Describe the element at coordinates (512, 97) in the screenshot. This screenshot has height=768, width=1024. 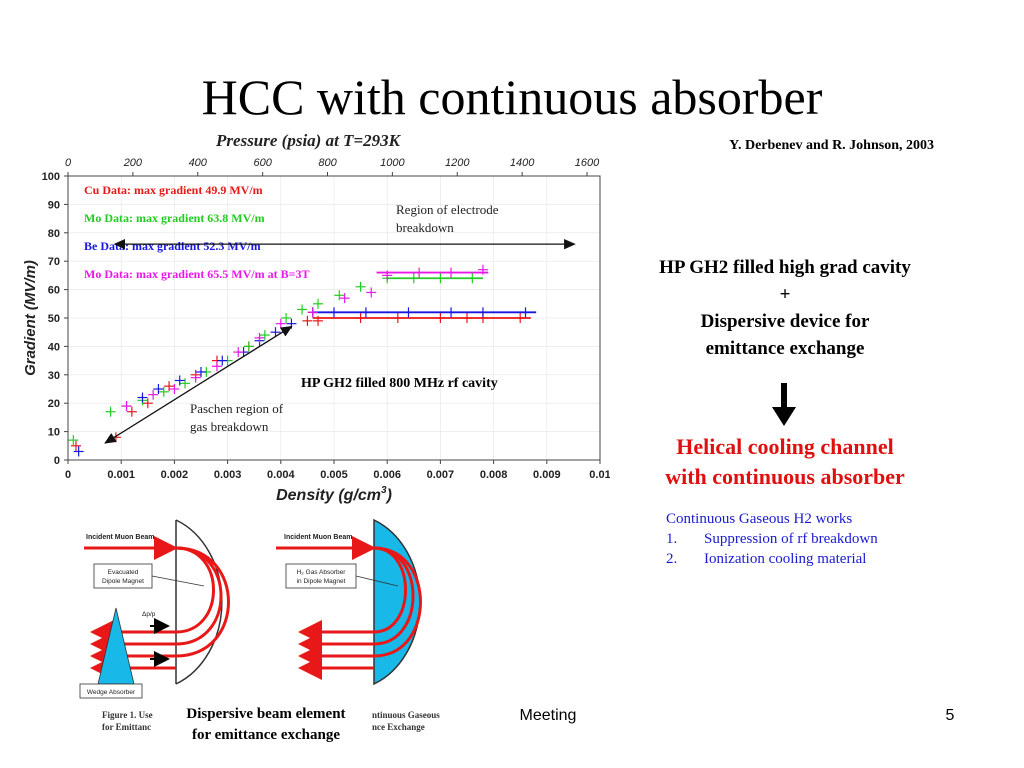
I see `slide-title: HCC with continuous absorber` at that location.